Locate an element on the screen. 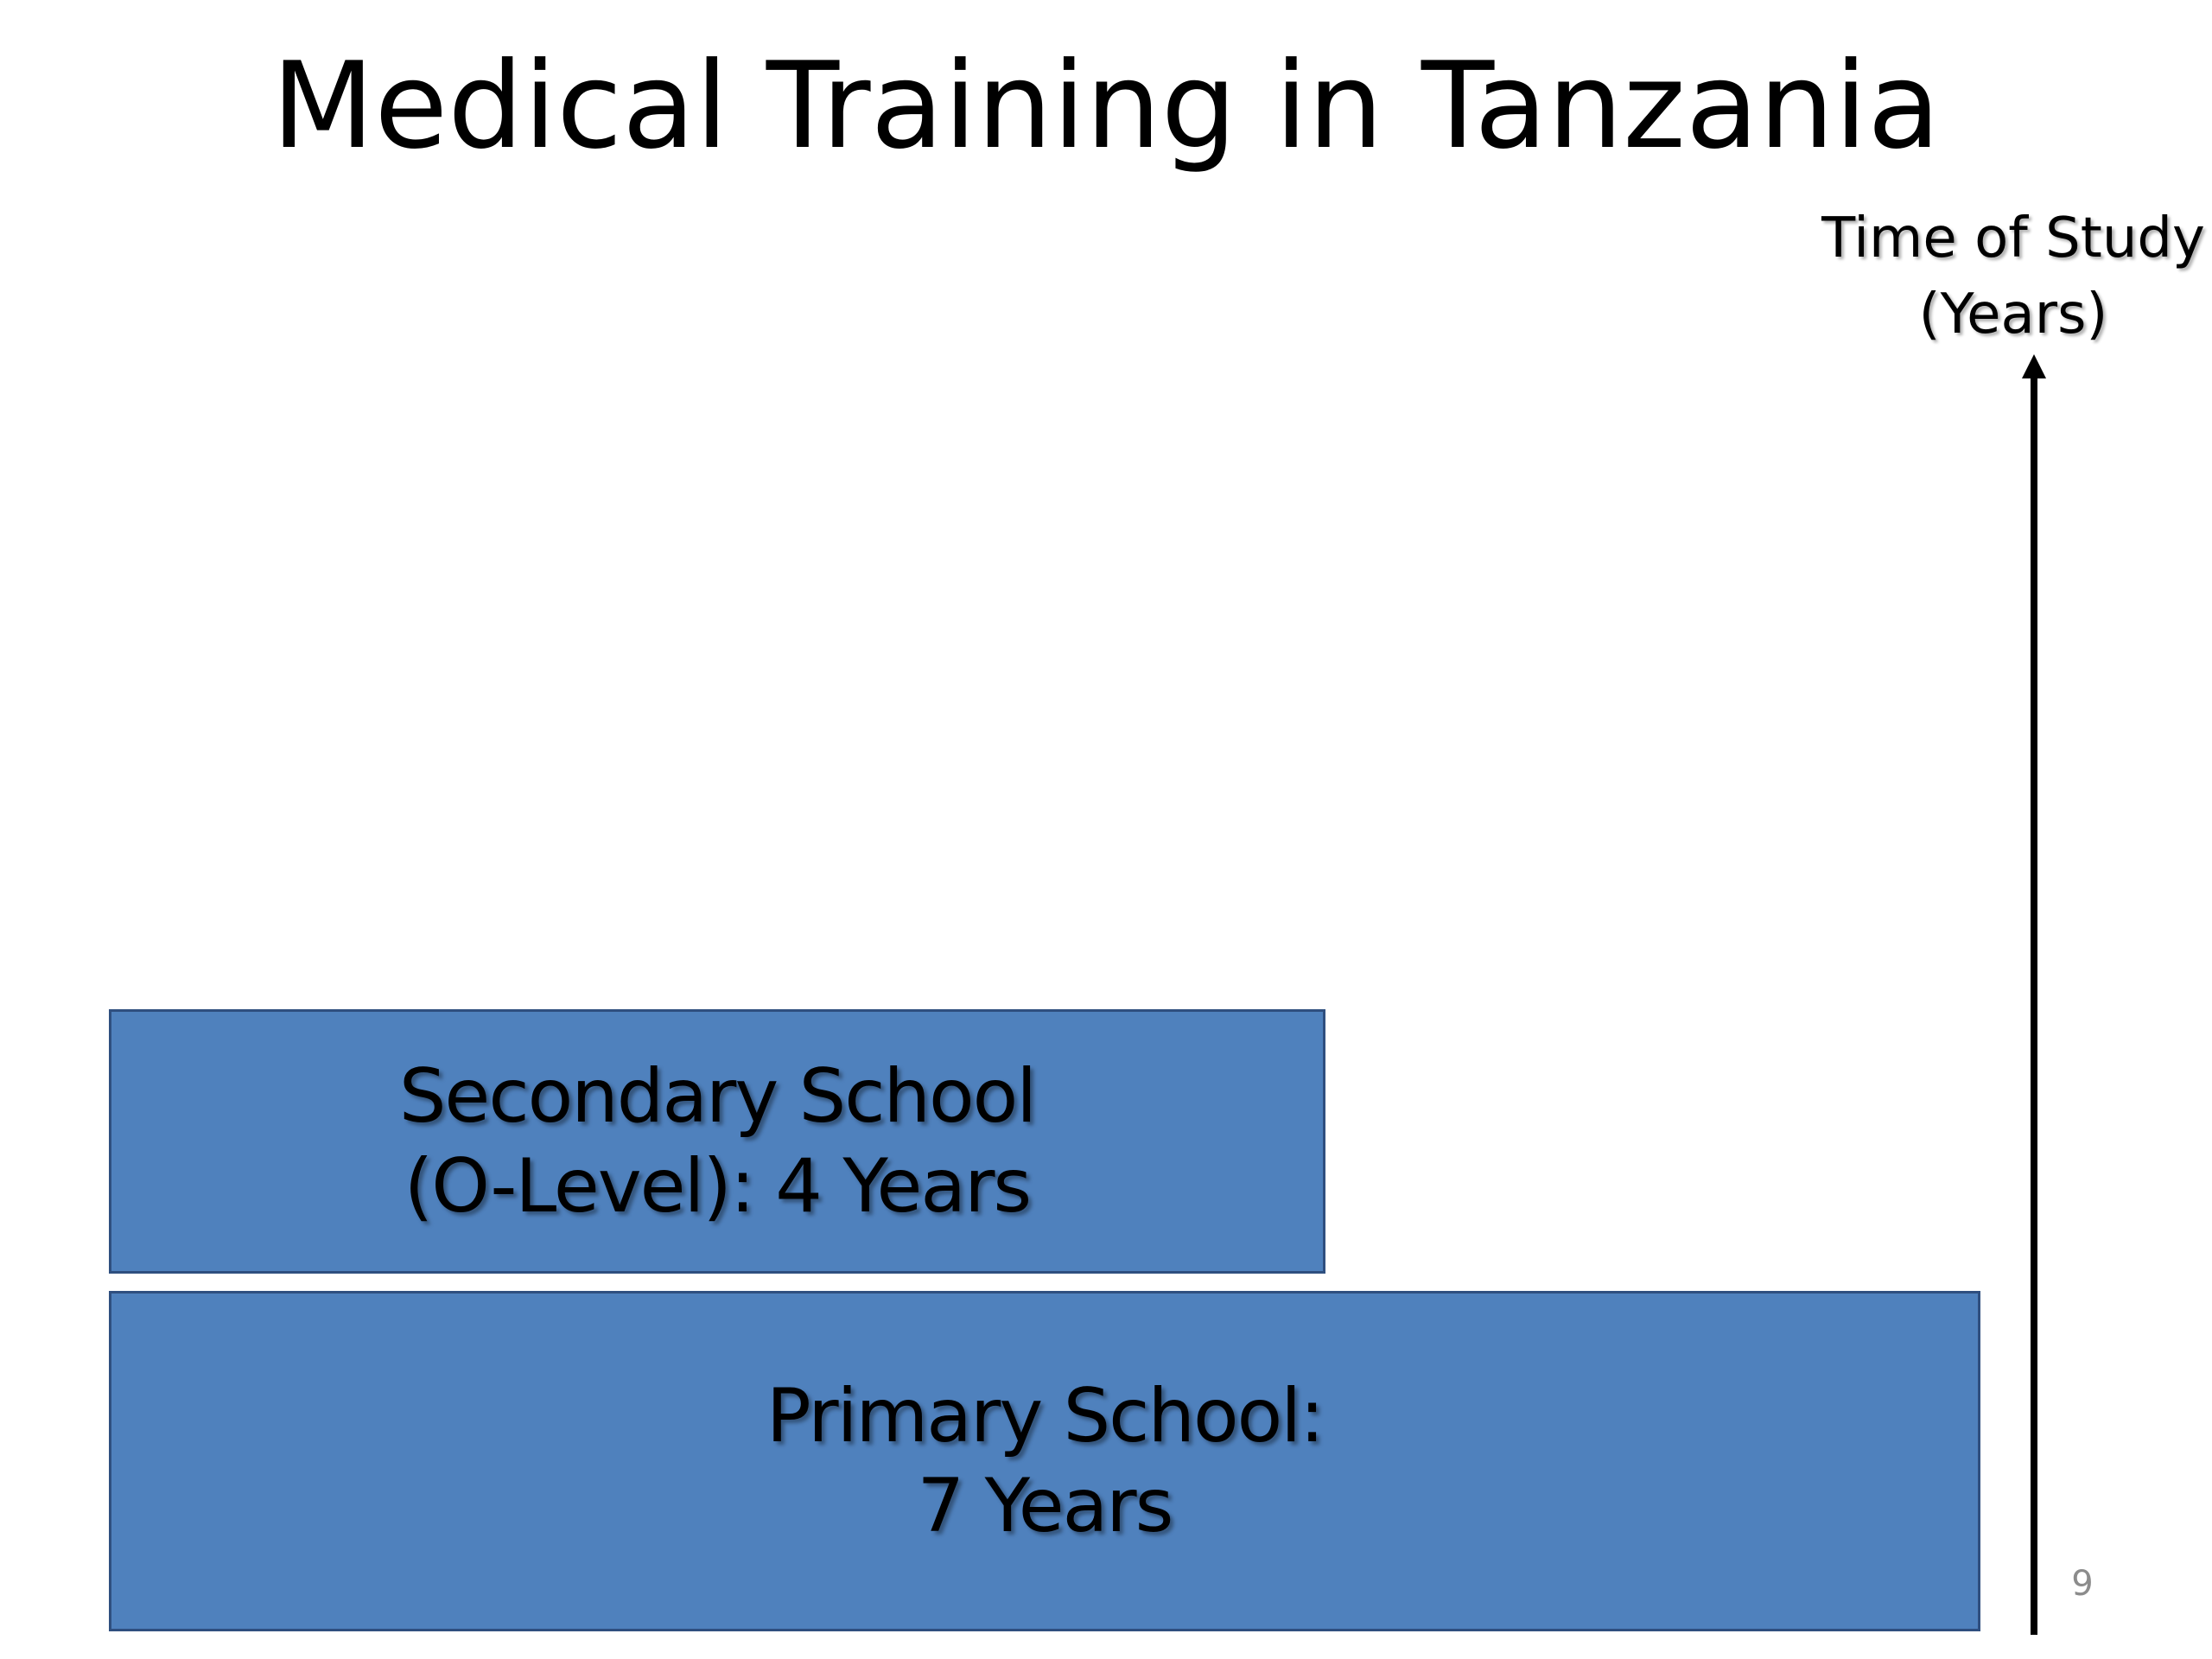 The width and height of the screenshot is (2212, 1659). page-number: 9 is located at coordinates (2082, 1584).